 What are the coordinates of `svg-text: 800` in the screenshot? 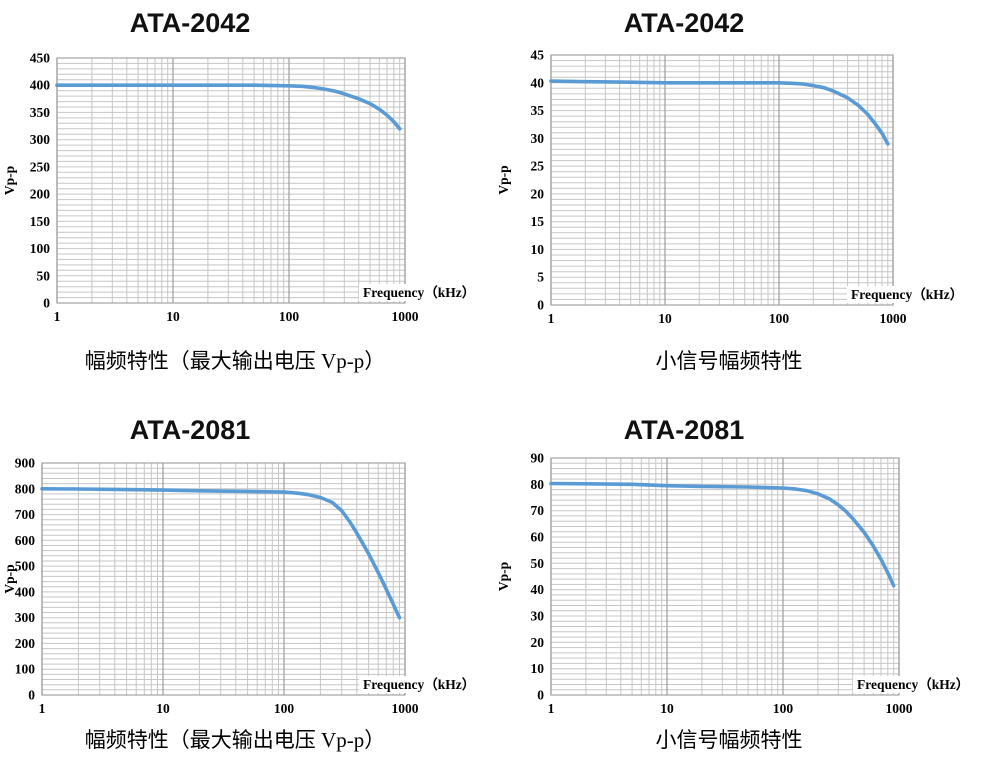 It's located at (25, 488).